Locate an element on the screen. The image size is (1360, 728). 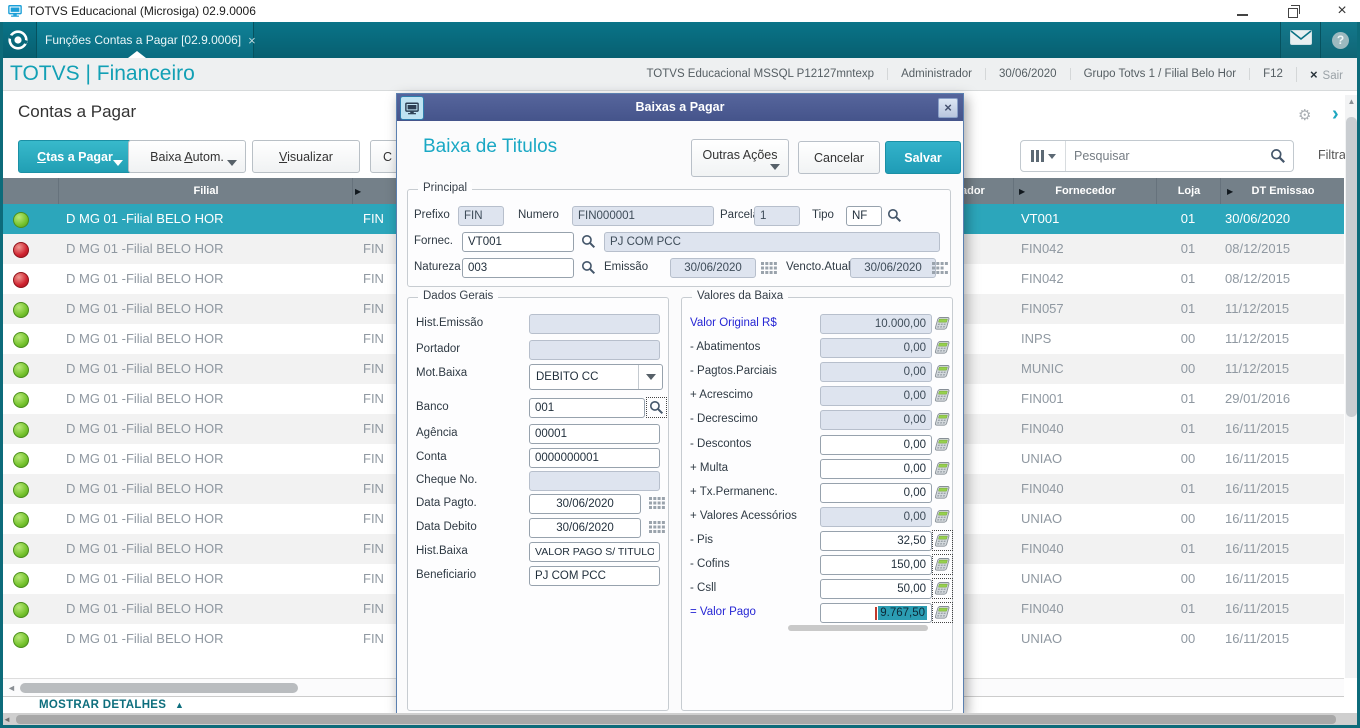
decrescimo-field is located at coordinates (876, 420).